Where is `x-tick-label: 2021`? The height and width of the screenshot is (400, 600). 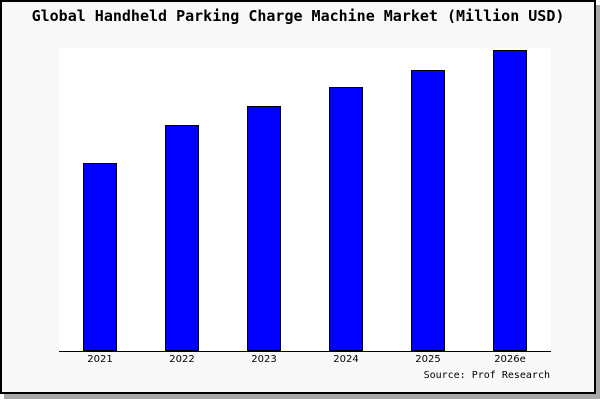 x-tick-label: 2021 is located at coordinates (100, 359).